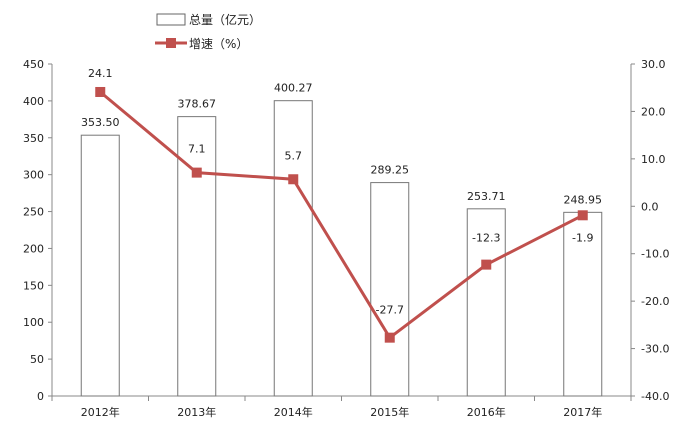 The image size is (696, 427). Describe the element at coordinates (225, 19) in the screenshot. I see `legend-bar-label: 总量（亿元）` at that location.